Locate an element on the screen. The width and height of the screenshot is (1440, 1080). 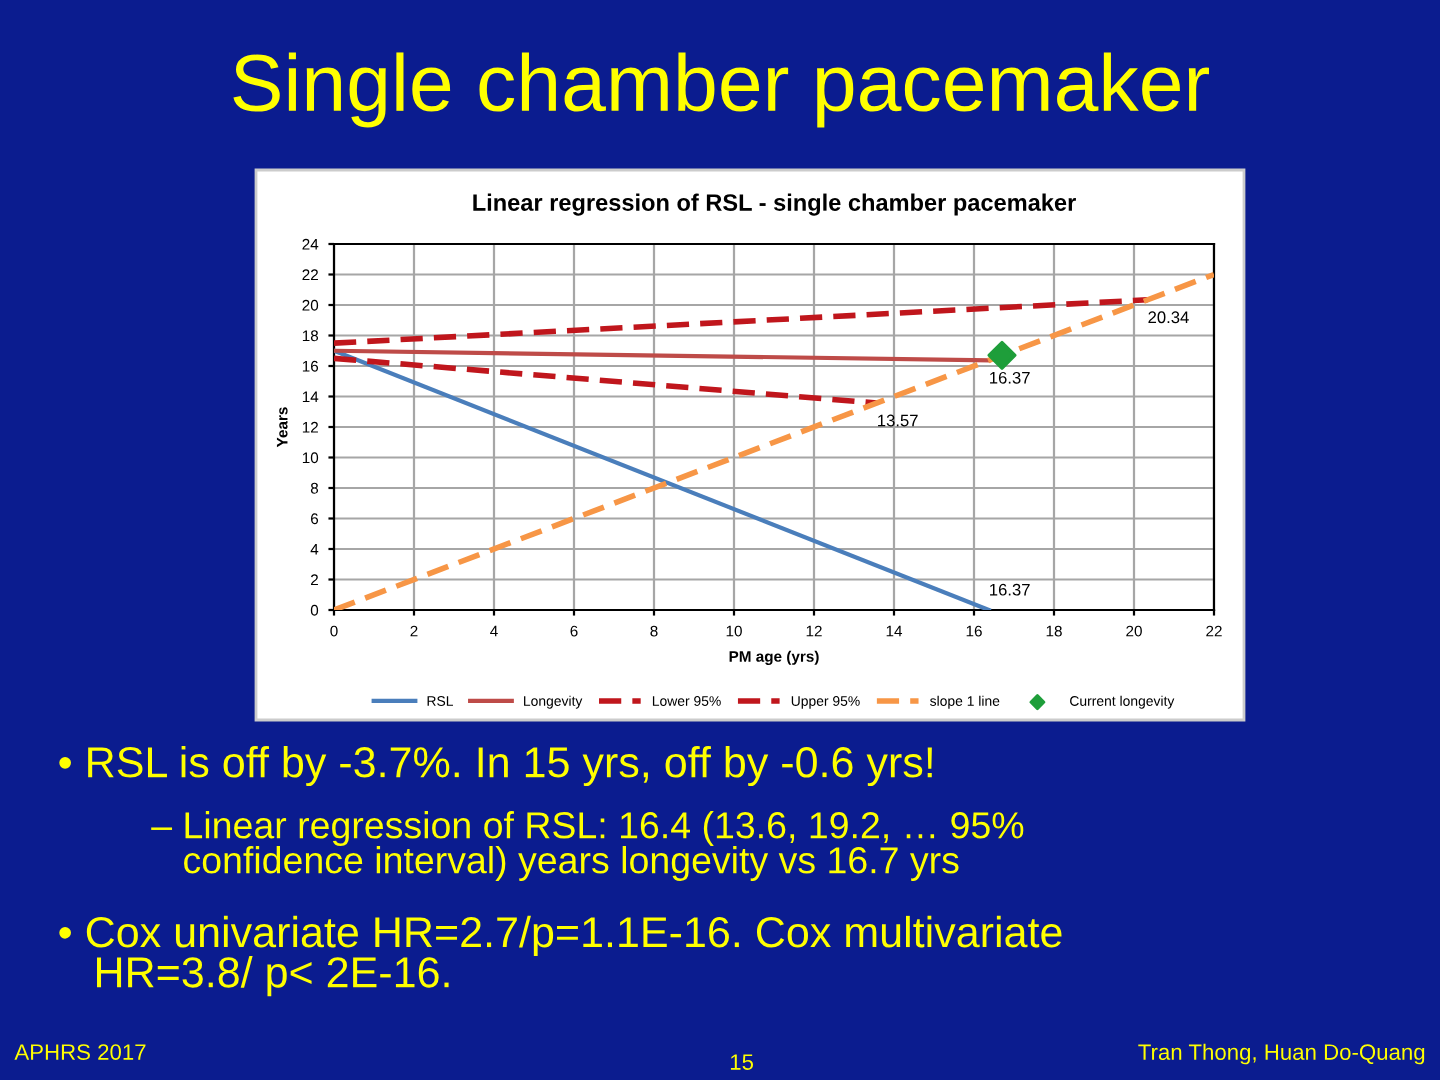
annotation: 20.34 is located at coordinates (1168, 317).